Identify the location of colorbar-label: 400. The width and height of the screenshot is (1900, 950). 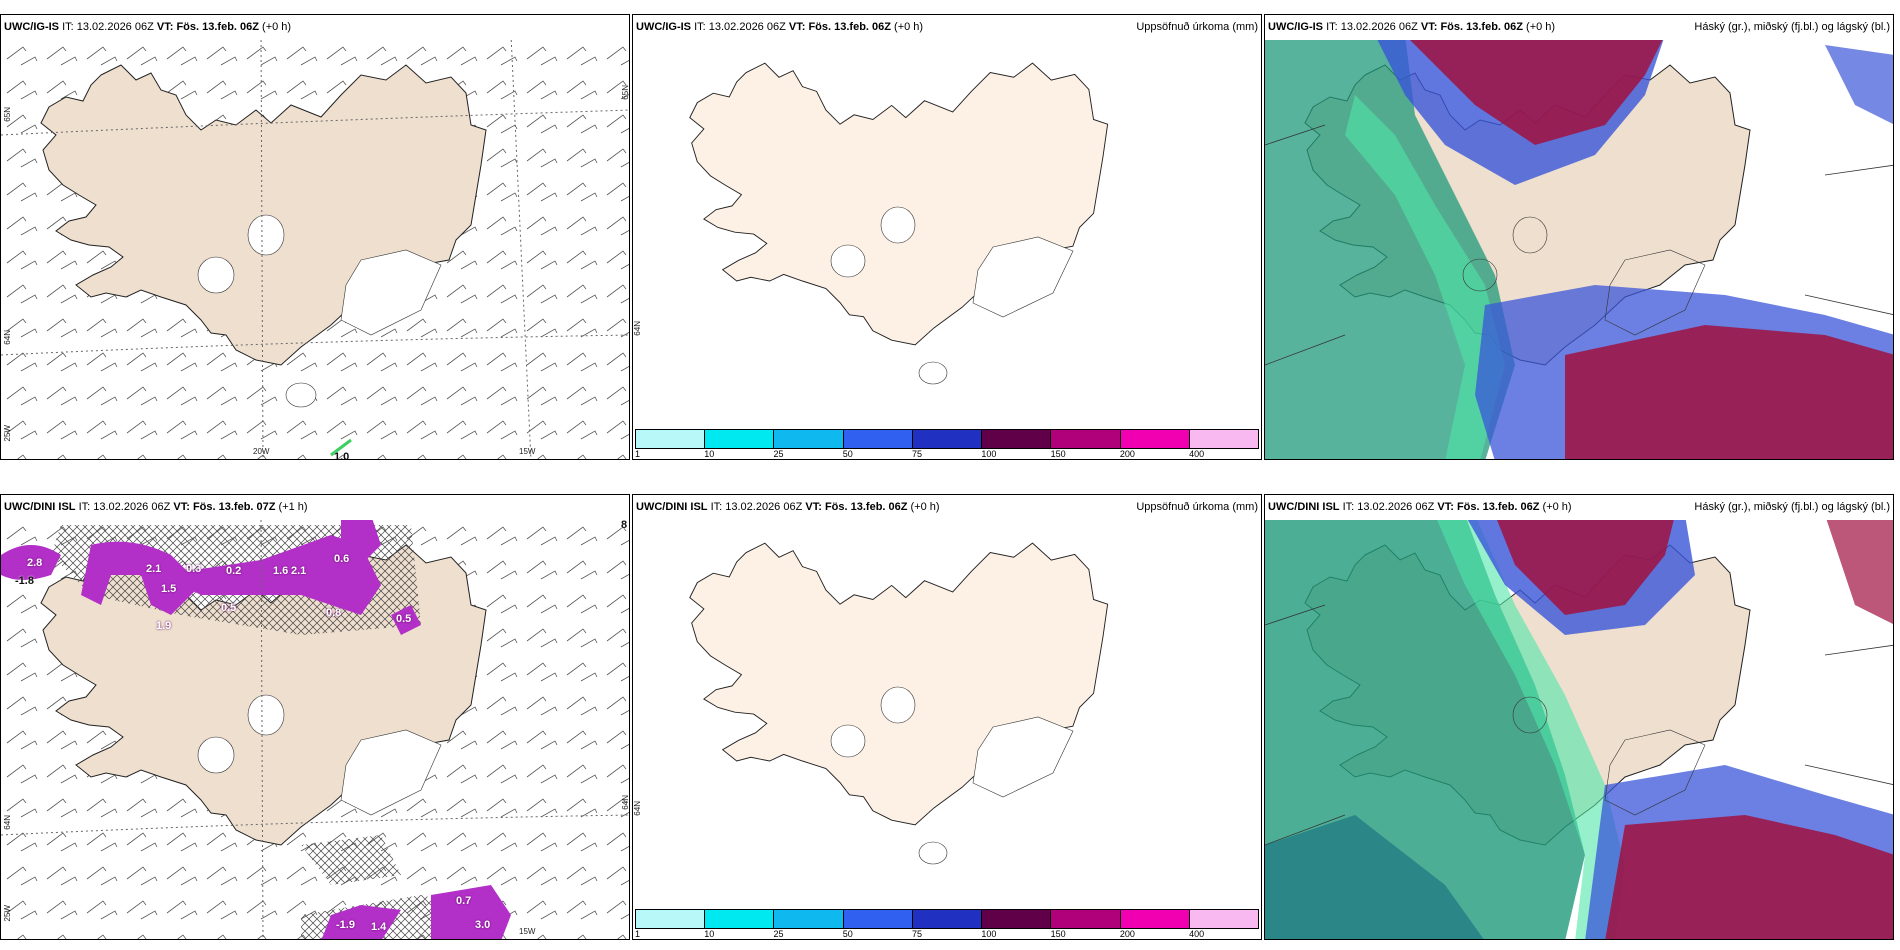
(1197, 454).